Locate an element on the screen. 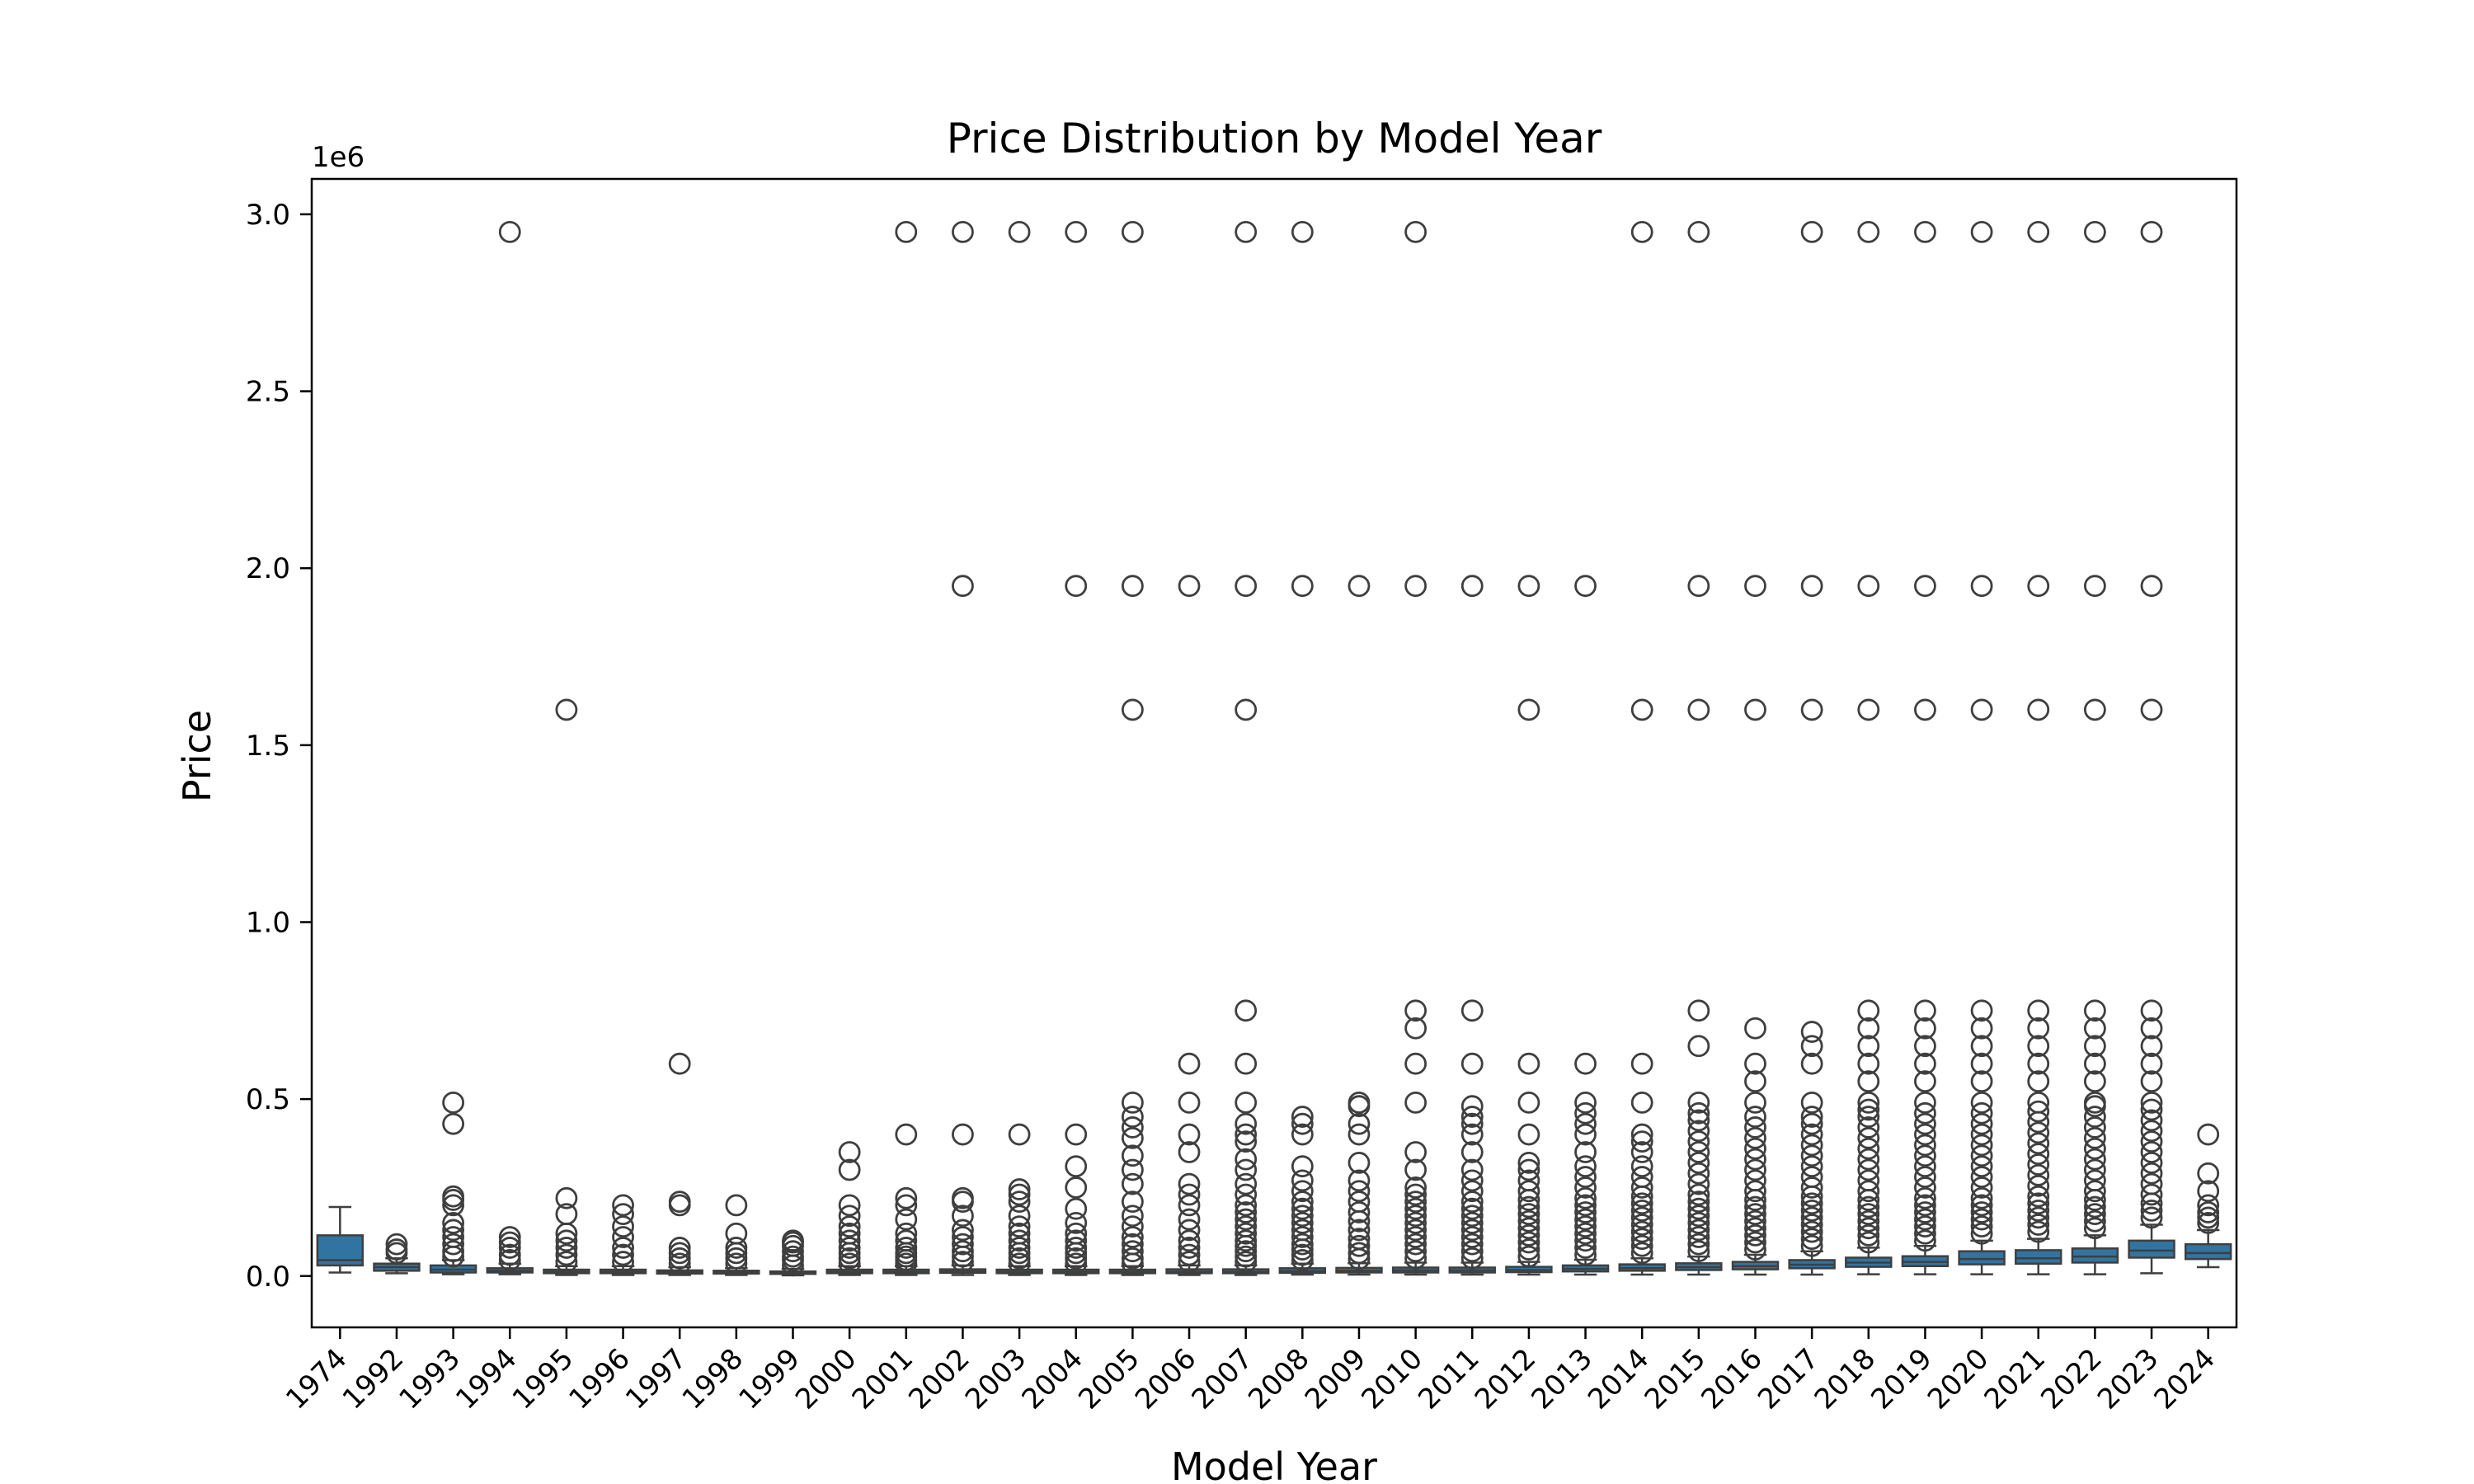  box-2014 is located at coordinates (1642, 748).